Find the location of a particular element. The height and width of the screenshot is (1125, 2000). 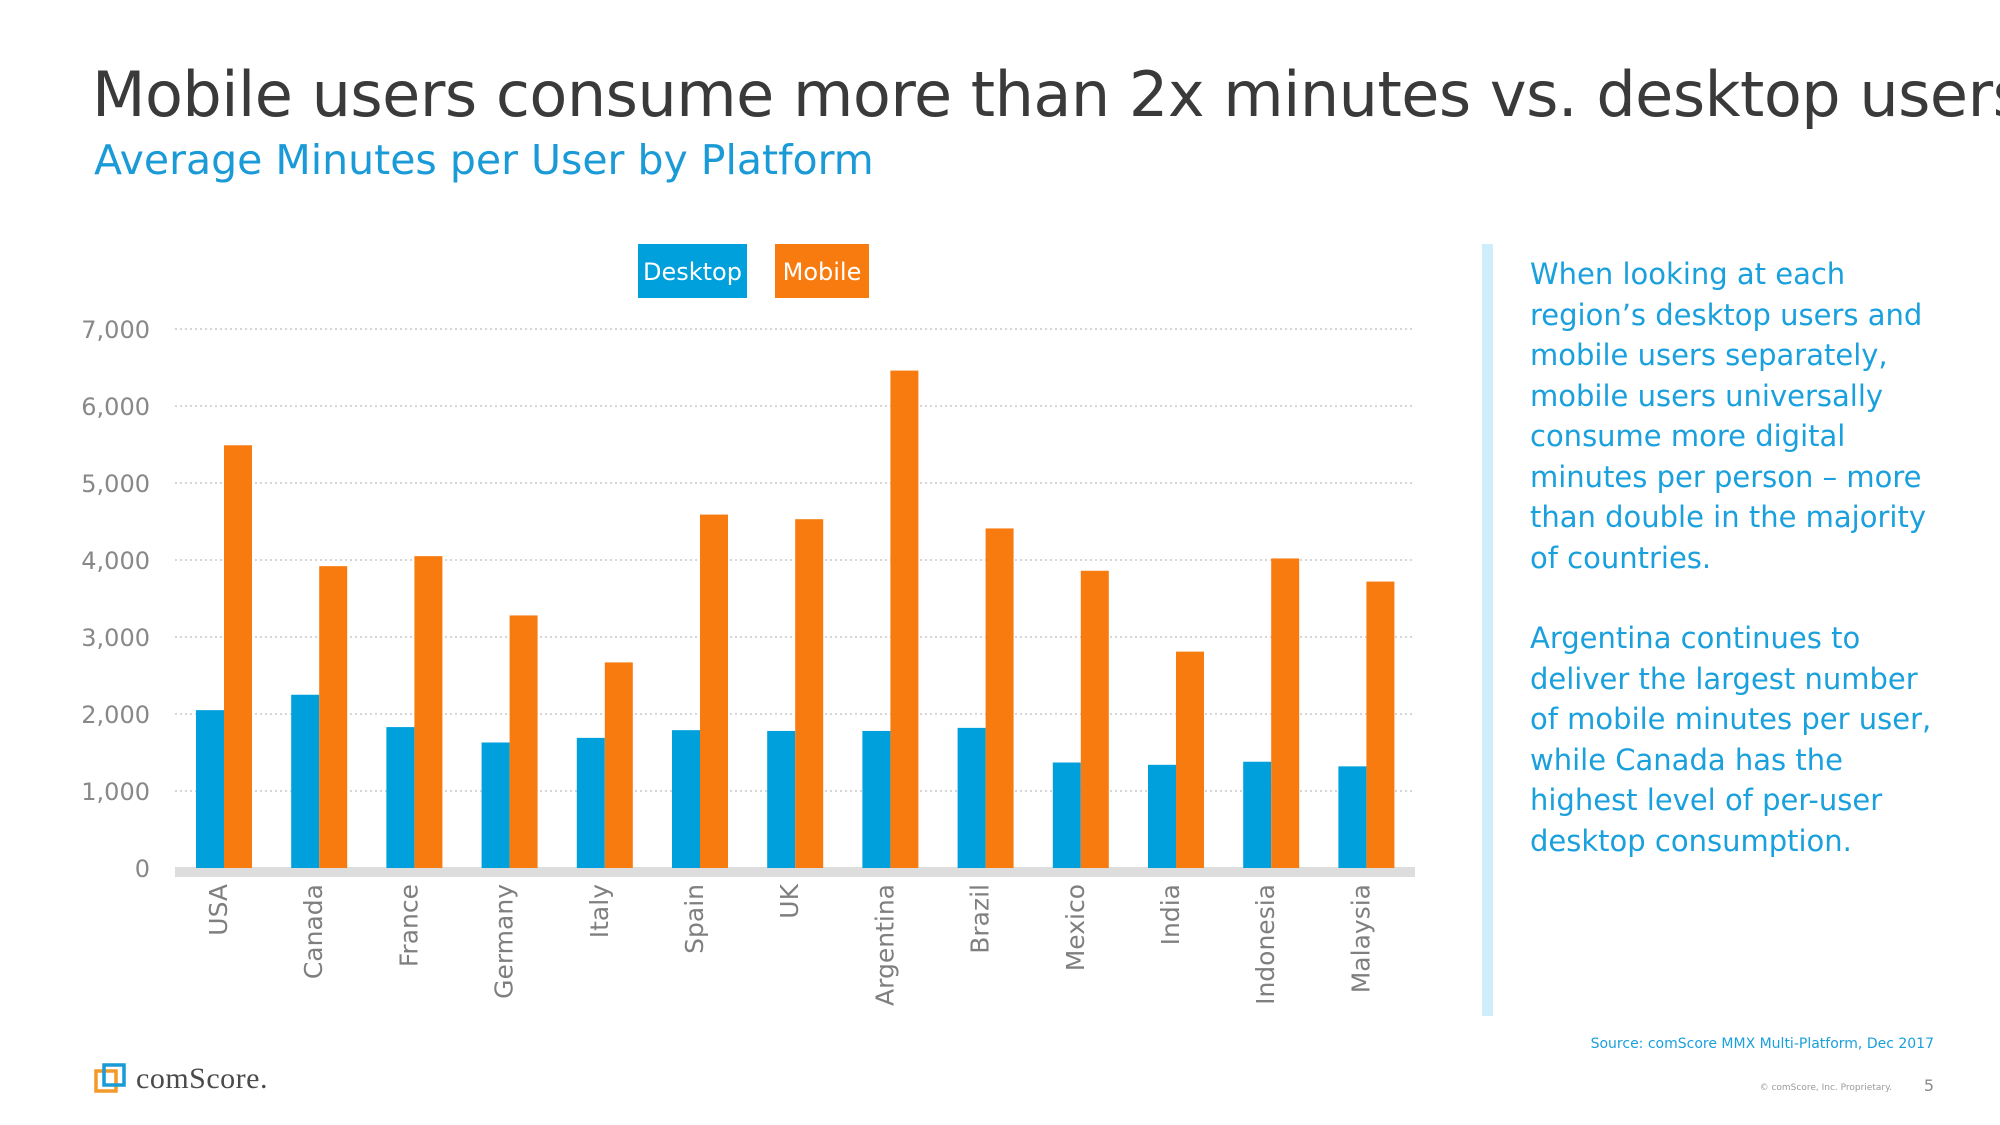

x-axis-baseline is located at coordinates (795, 872).